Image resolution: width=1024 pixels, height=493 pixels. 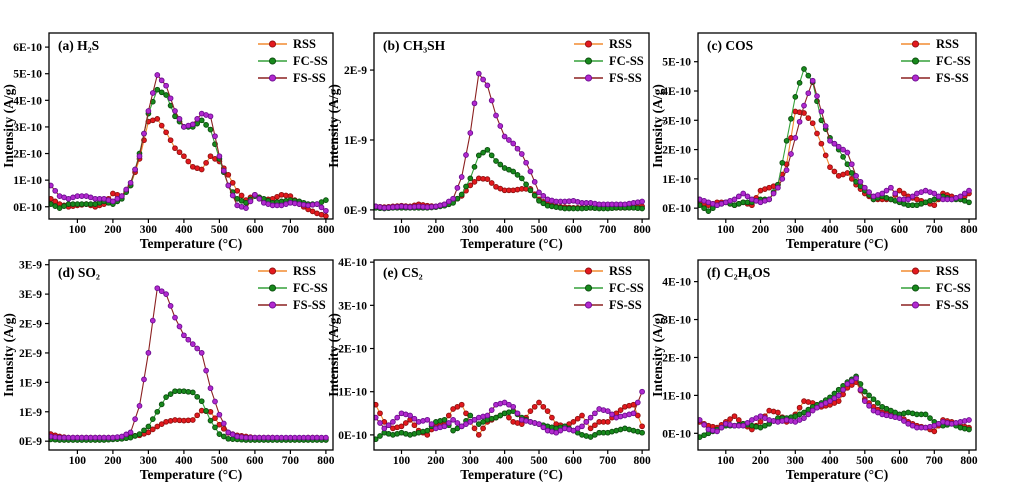 I want to click on y-tick-label: 3E-9, so click(x=30, y=295).